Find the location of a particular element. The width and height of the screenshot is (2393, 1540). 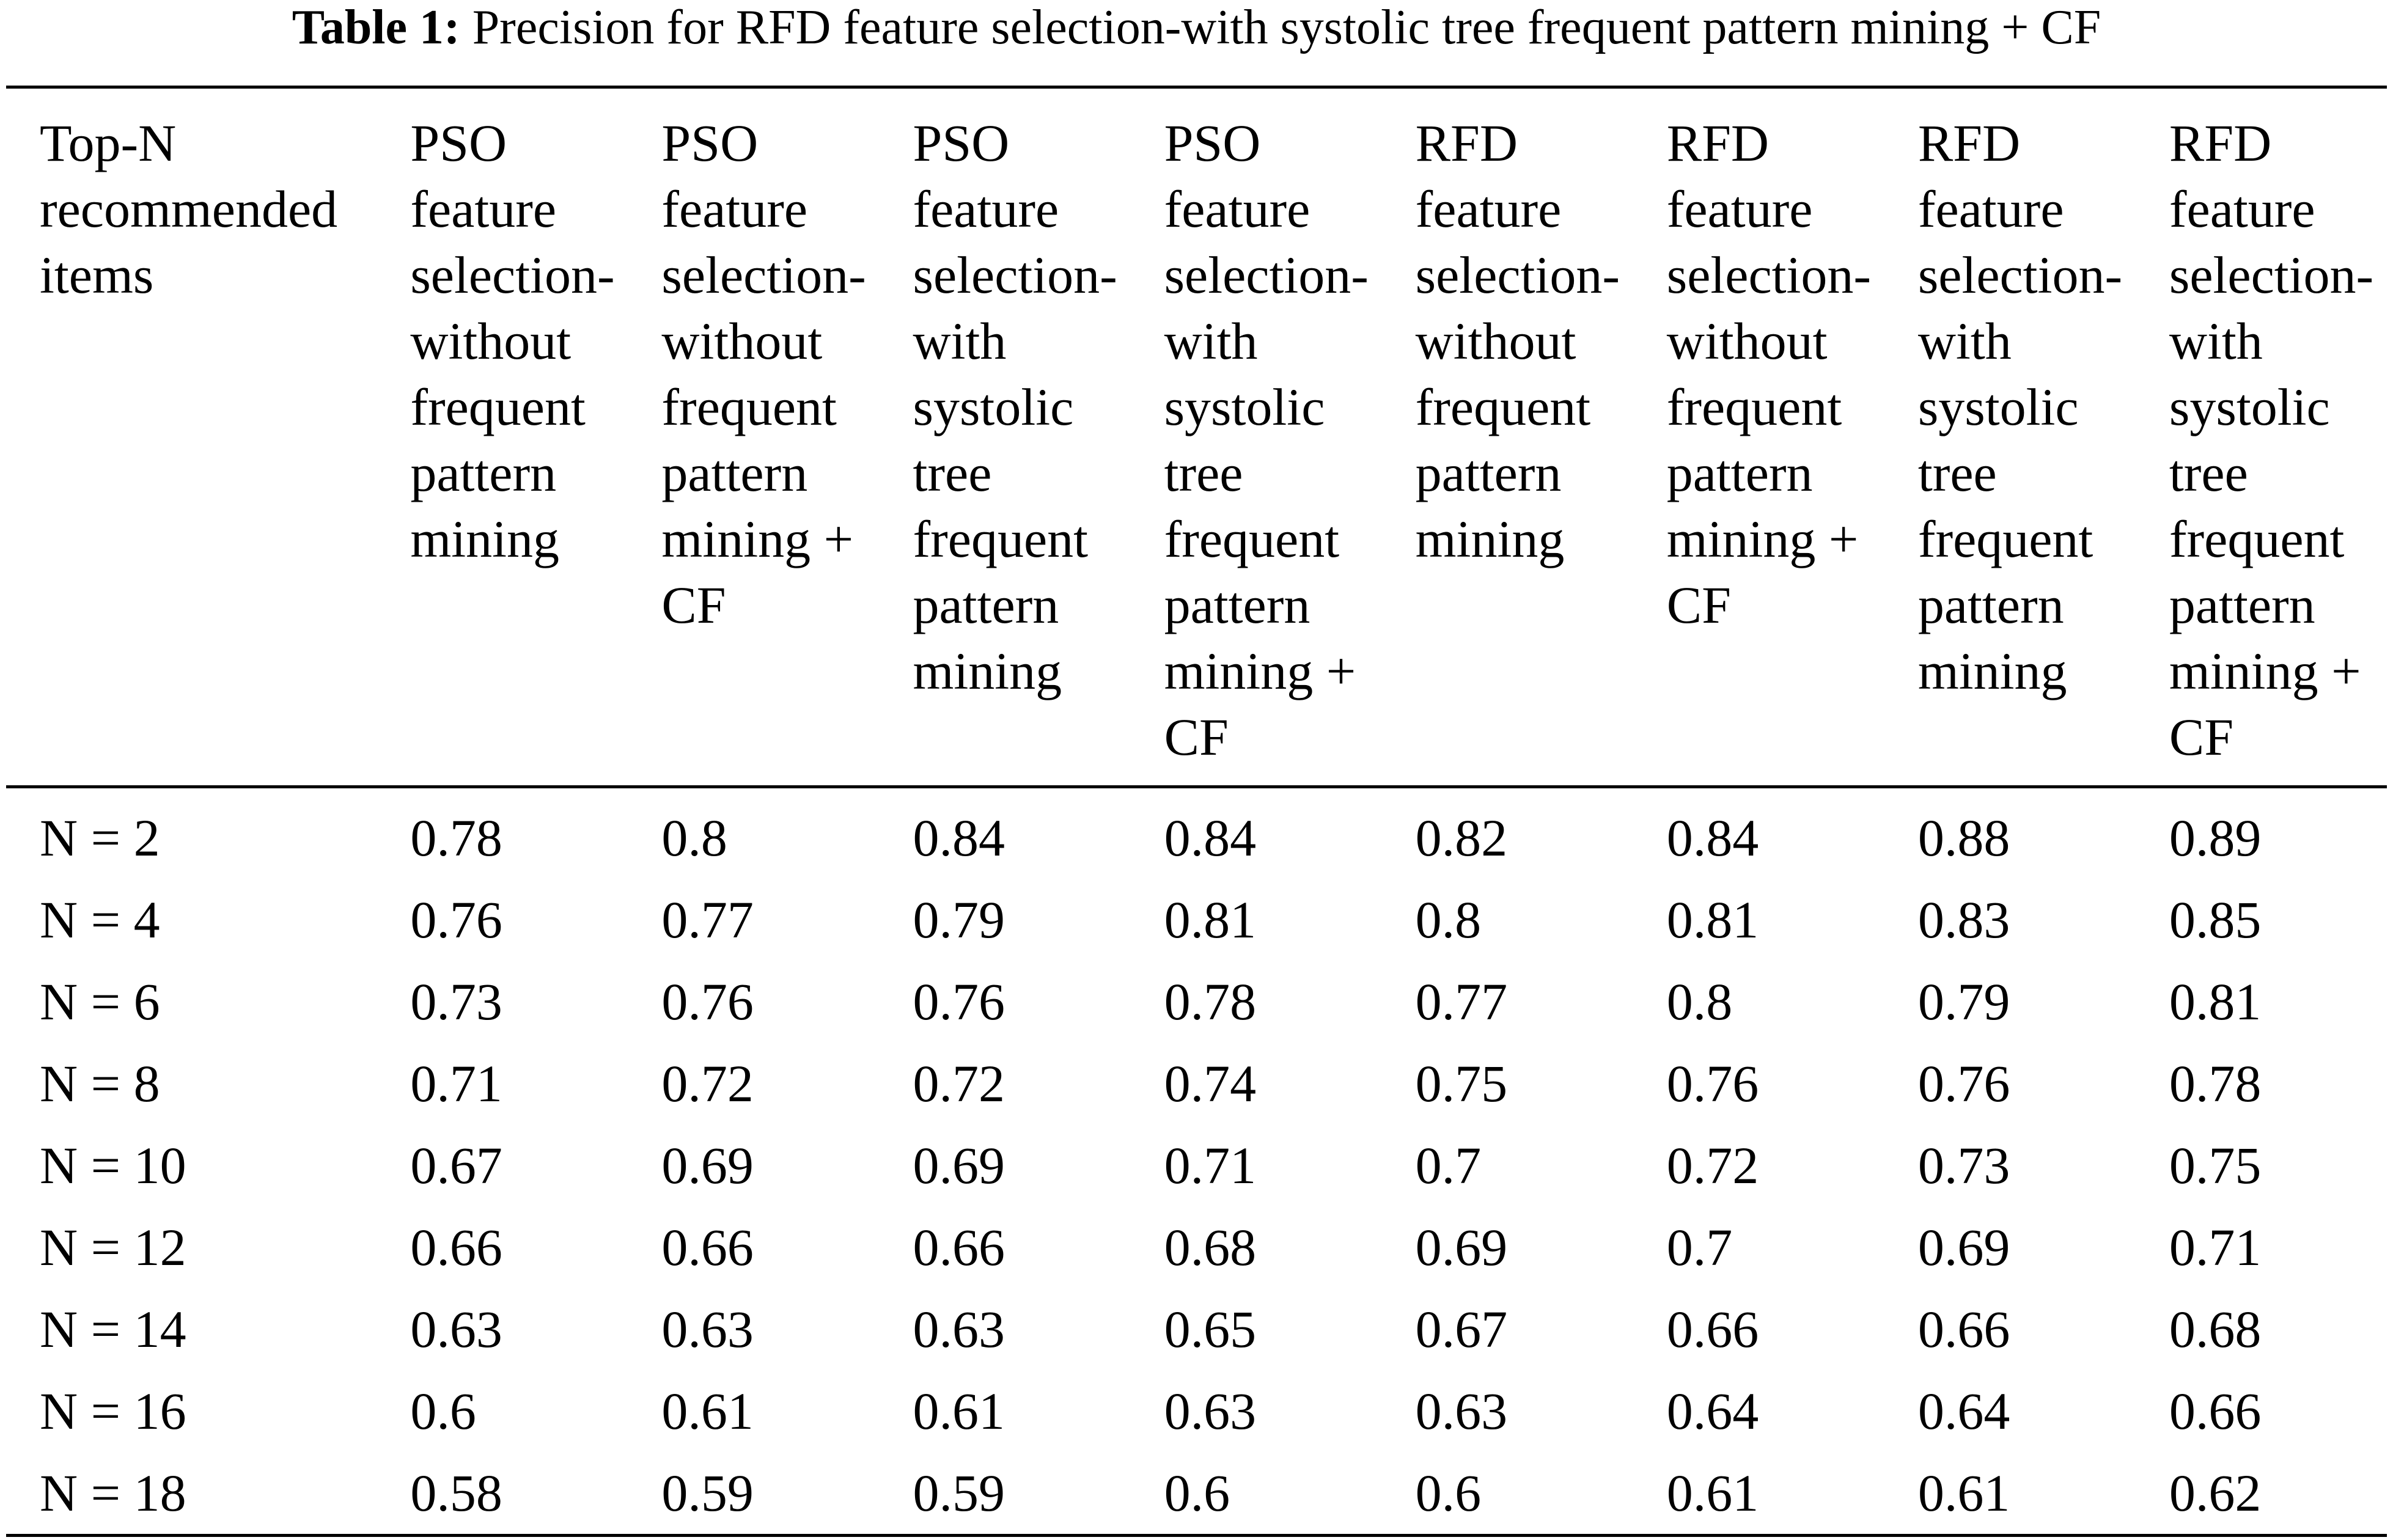

row-label-cell: N = 16 is located at coordinates (113, 1411).